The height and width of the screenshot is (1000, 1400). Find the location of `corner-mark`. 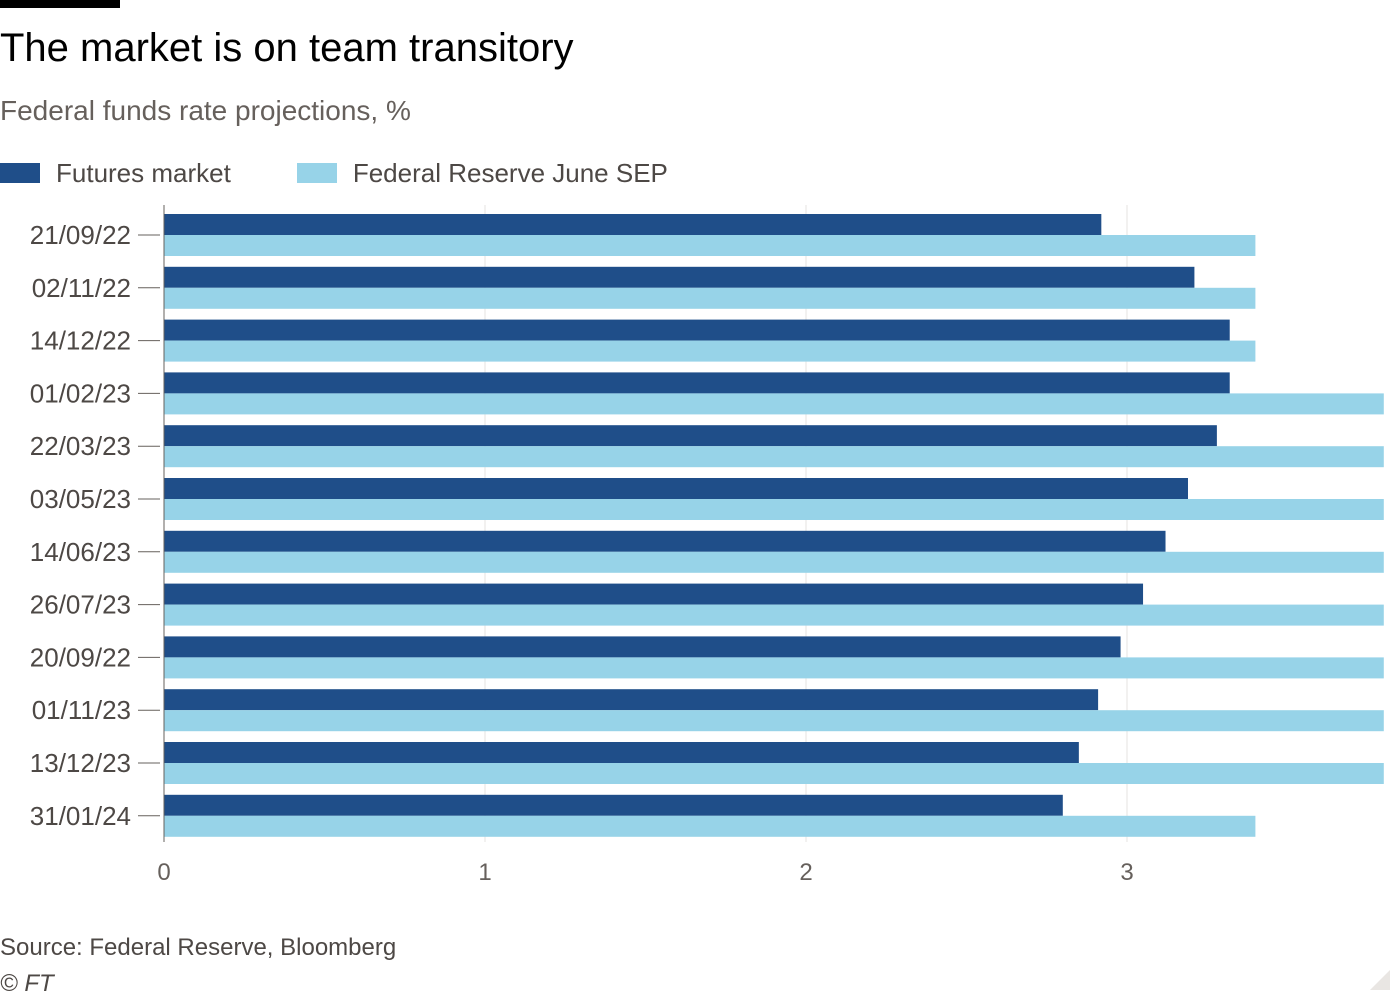

corner-mark is located at coordinates (1380, 980).